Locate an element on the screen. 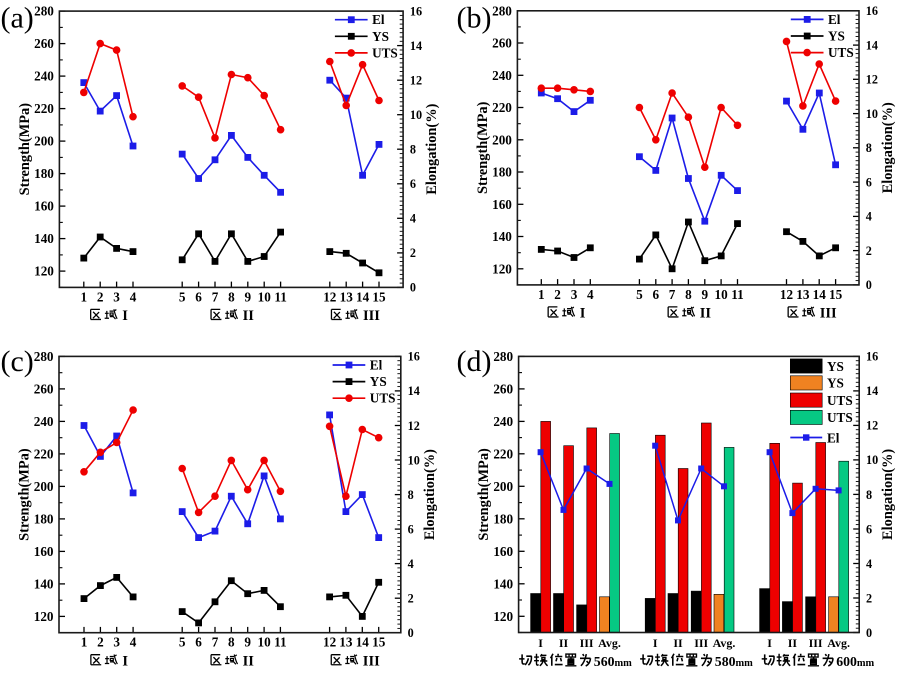 The image size is (900, 678). svg-text: 7 is located at coordinates (215, 296).